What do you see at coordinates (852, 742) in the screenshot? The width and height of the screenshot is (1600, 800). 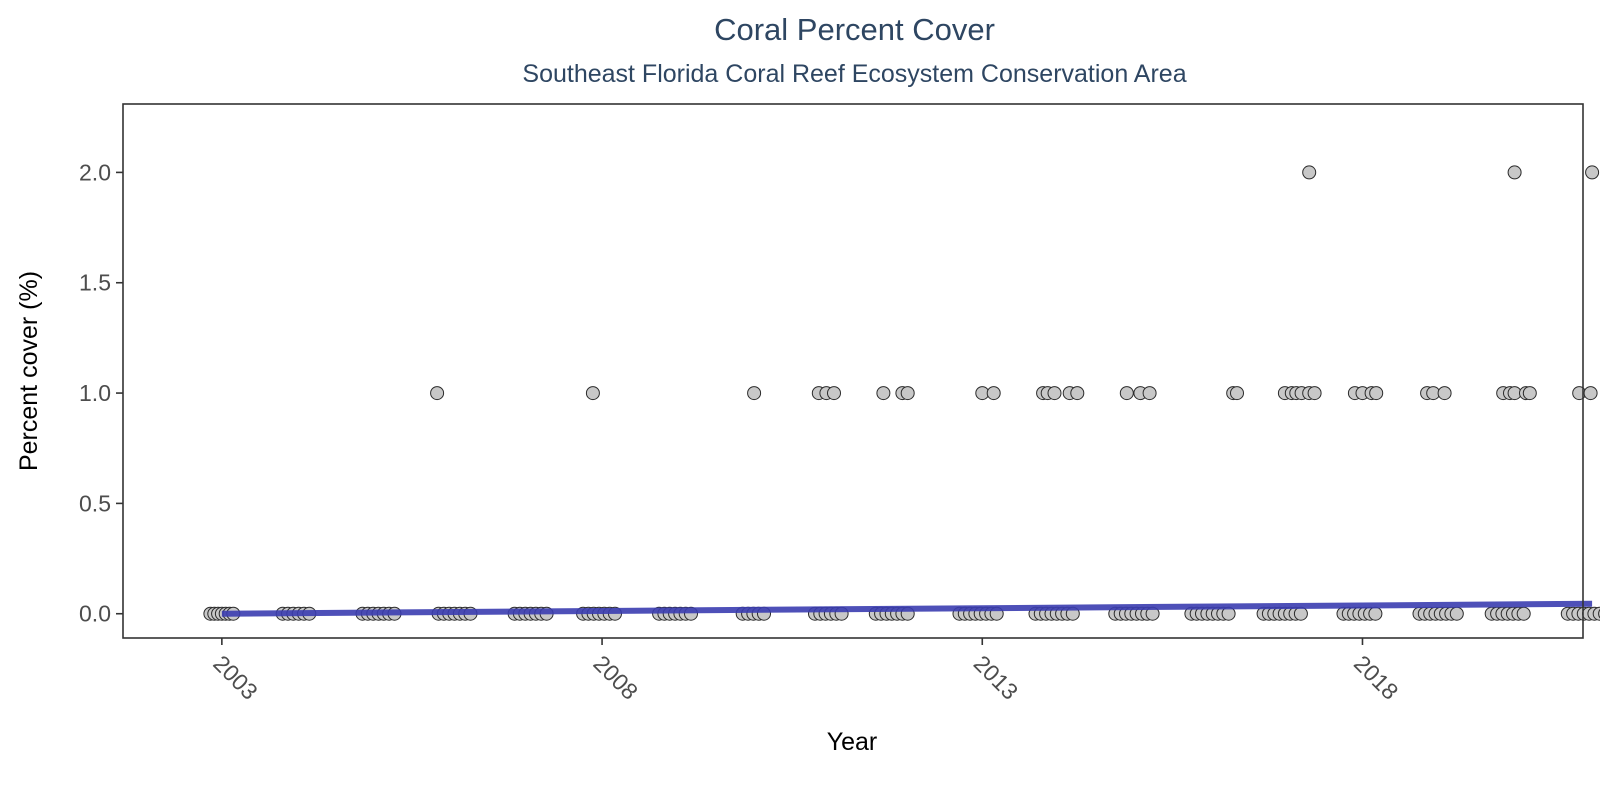 I see `x-axis-title: Year` at bounding box center [852, 742].